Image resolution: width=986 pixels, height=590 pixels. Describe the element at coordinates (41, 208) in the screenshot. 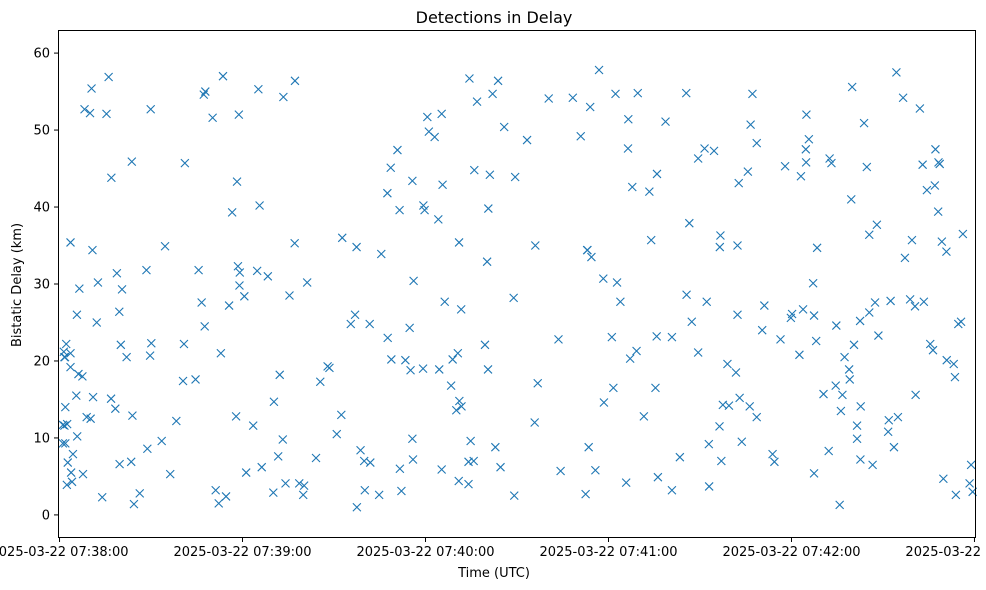

I see `y-tick-label: 40` at that location.